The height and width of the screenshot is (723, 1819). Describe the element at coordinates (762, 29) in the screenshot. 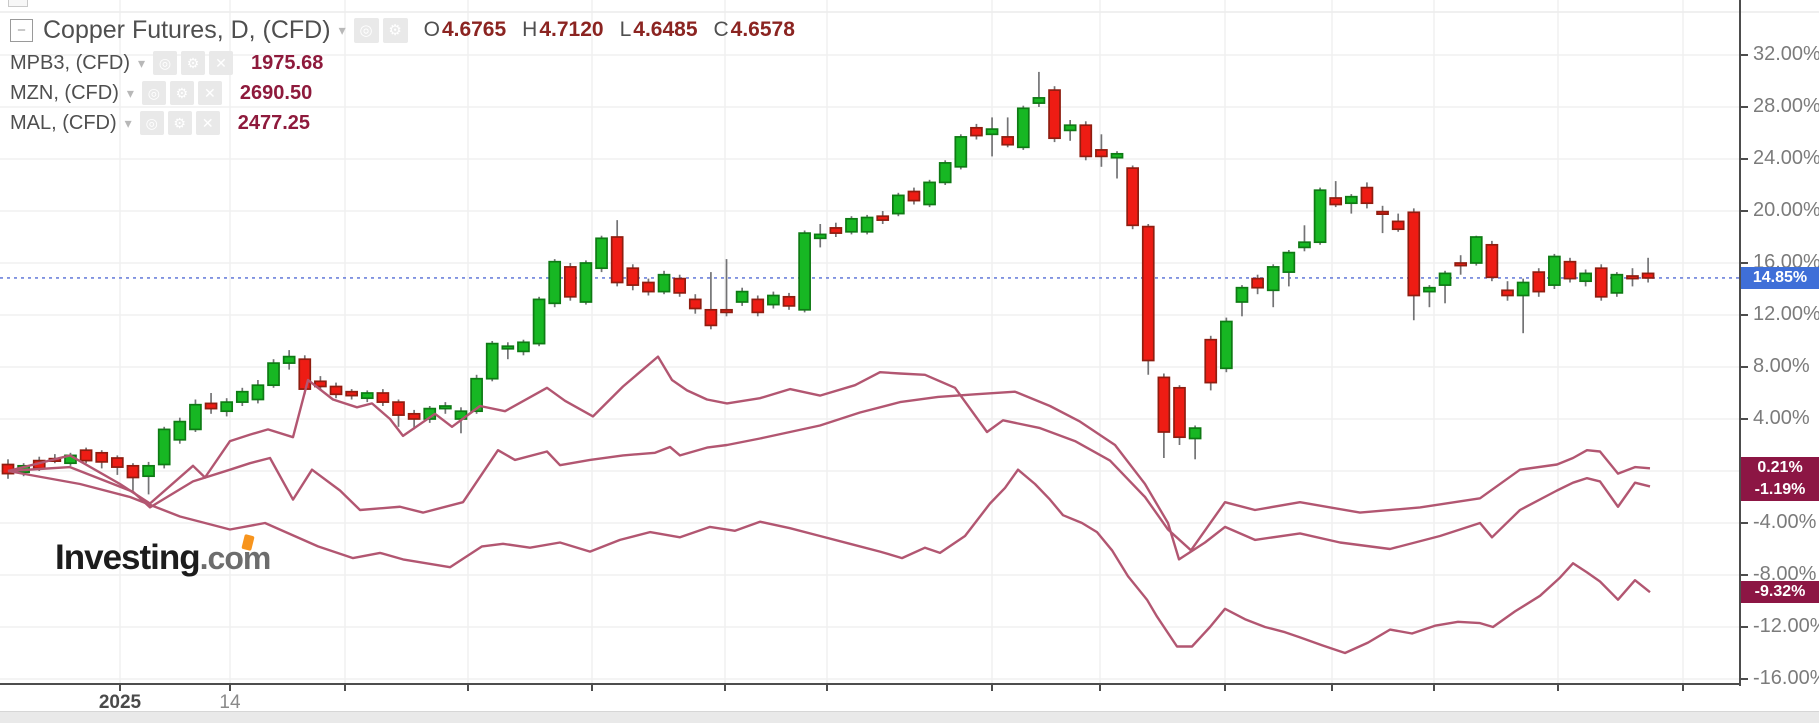

I see `ohlc-value: 4.6578` at that location.